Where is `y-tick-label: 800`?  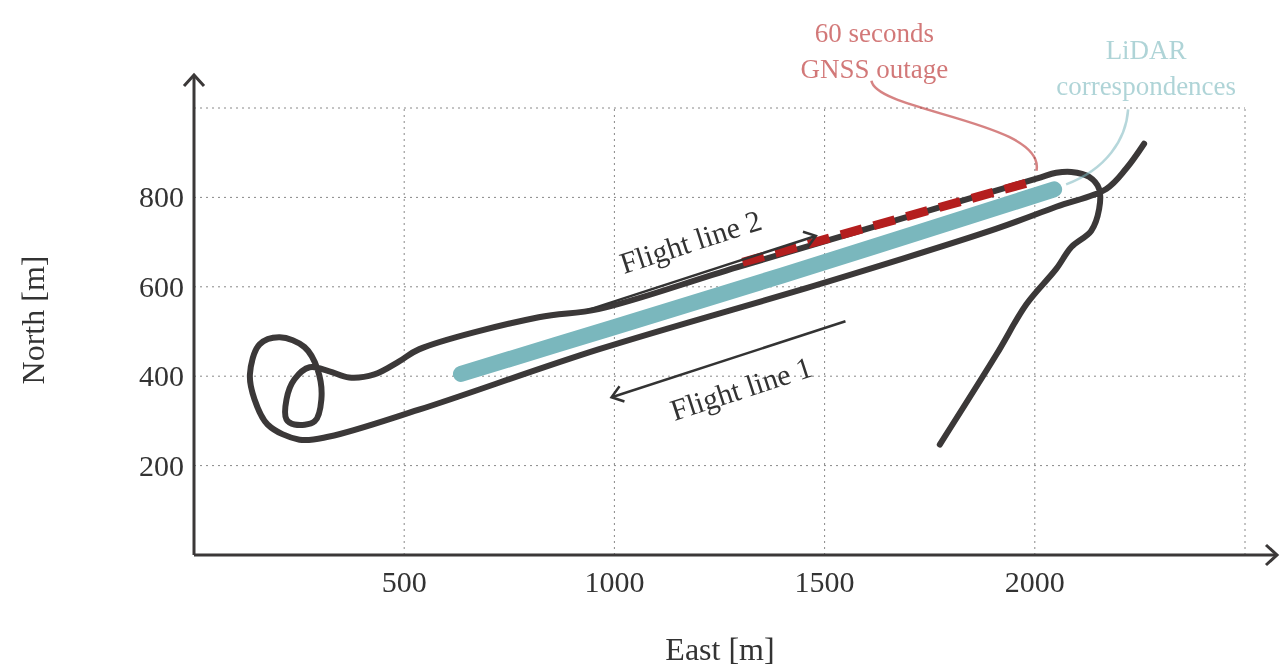
y-tick-label: 800 is located at coordinates (161, 197).